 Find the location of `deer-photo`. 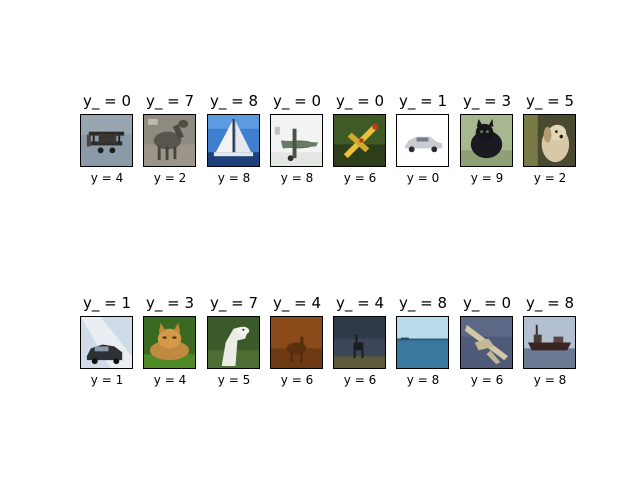

deer-photo is located at coordinates (296, 342).